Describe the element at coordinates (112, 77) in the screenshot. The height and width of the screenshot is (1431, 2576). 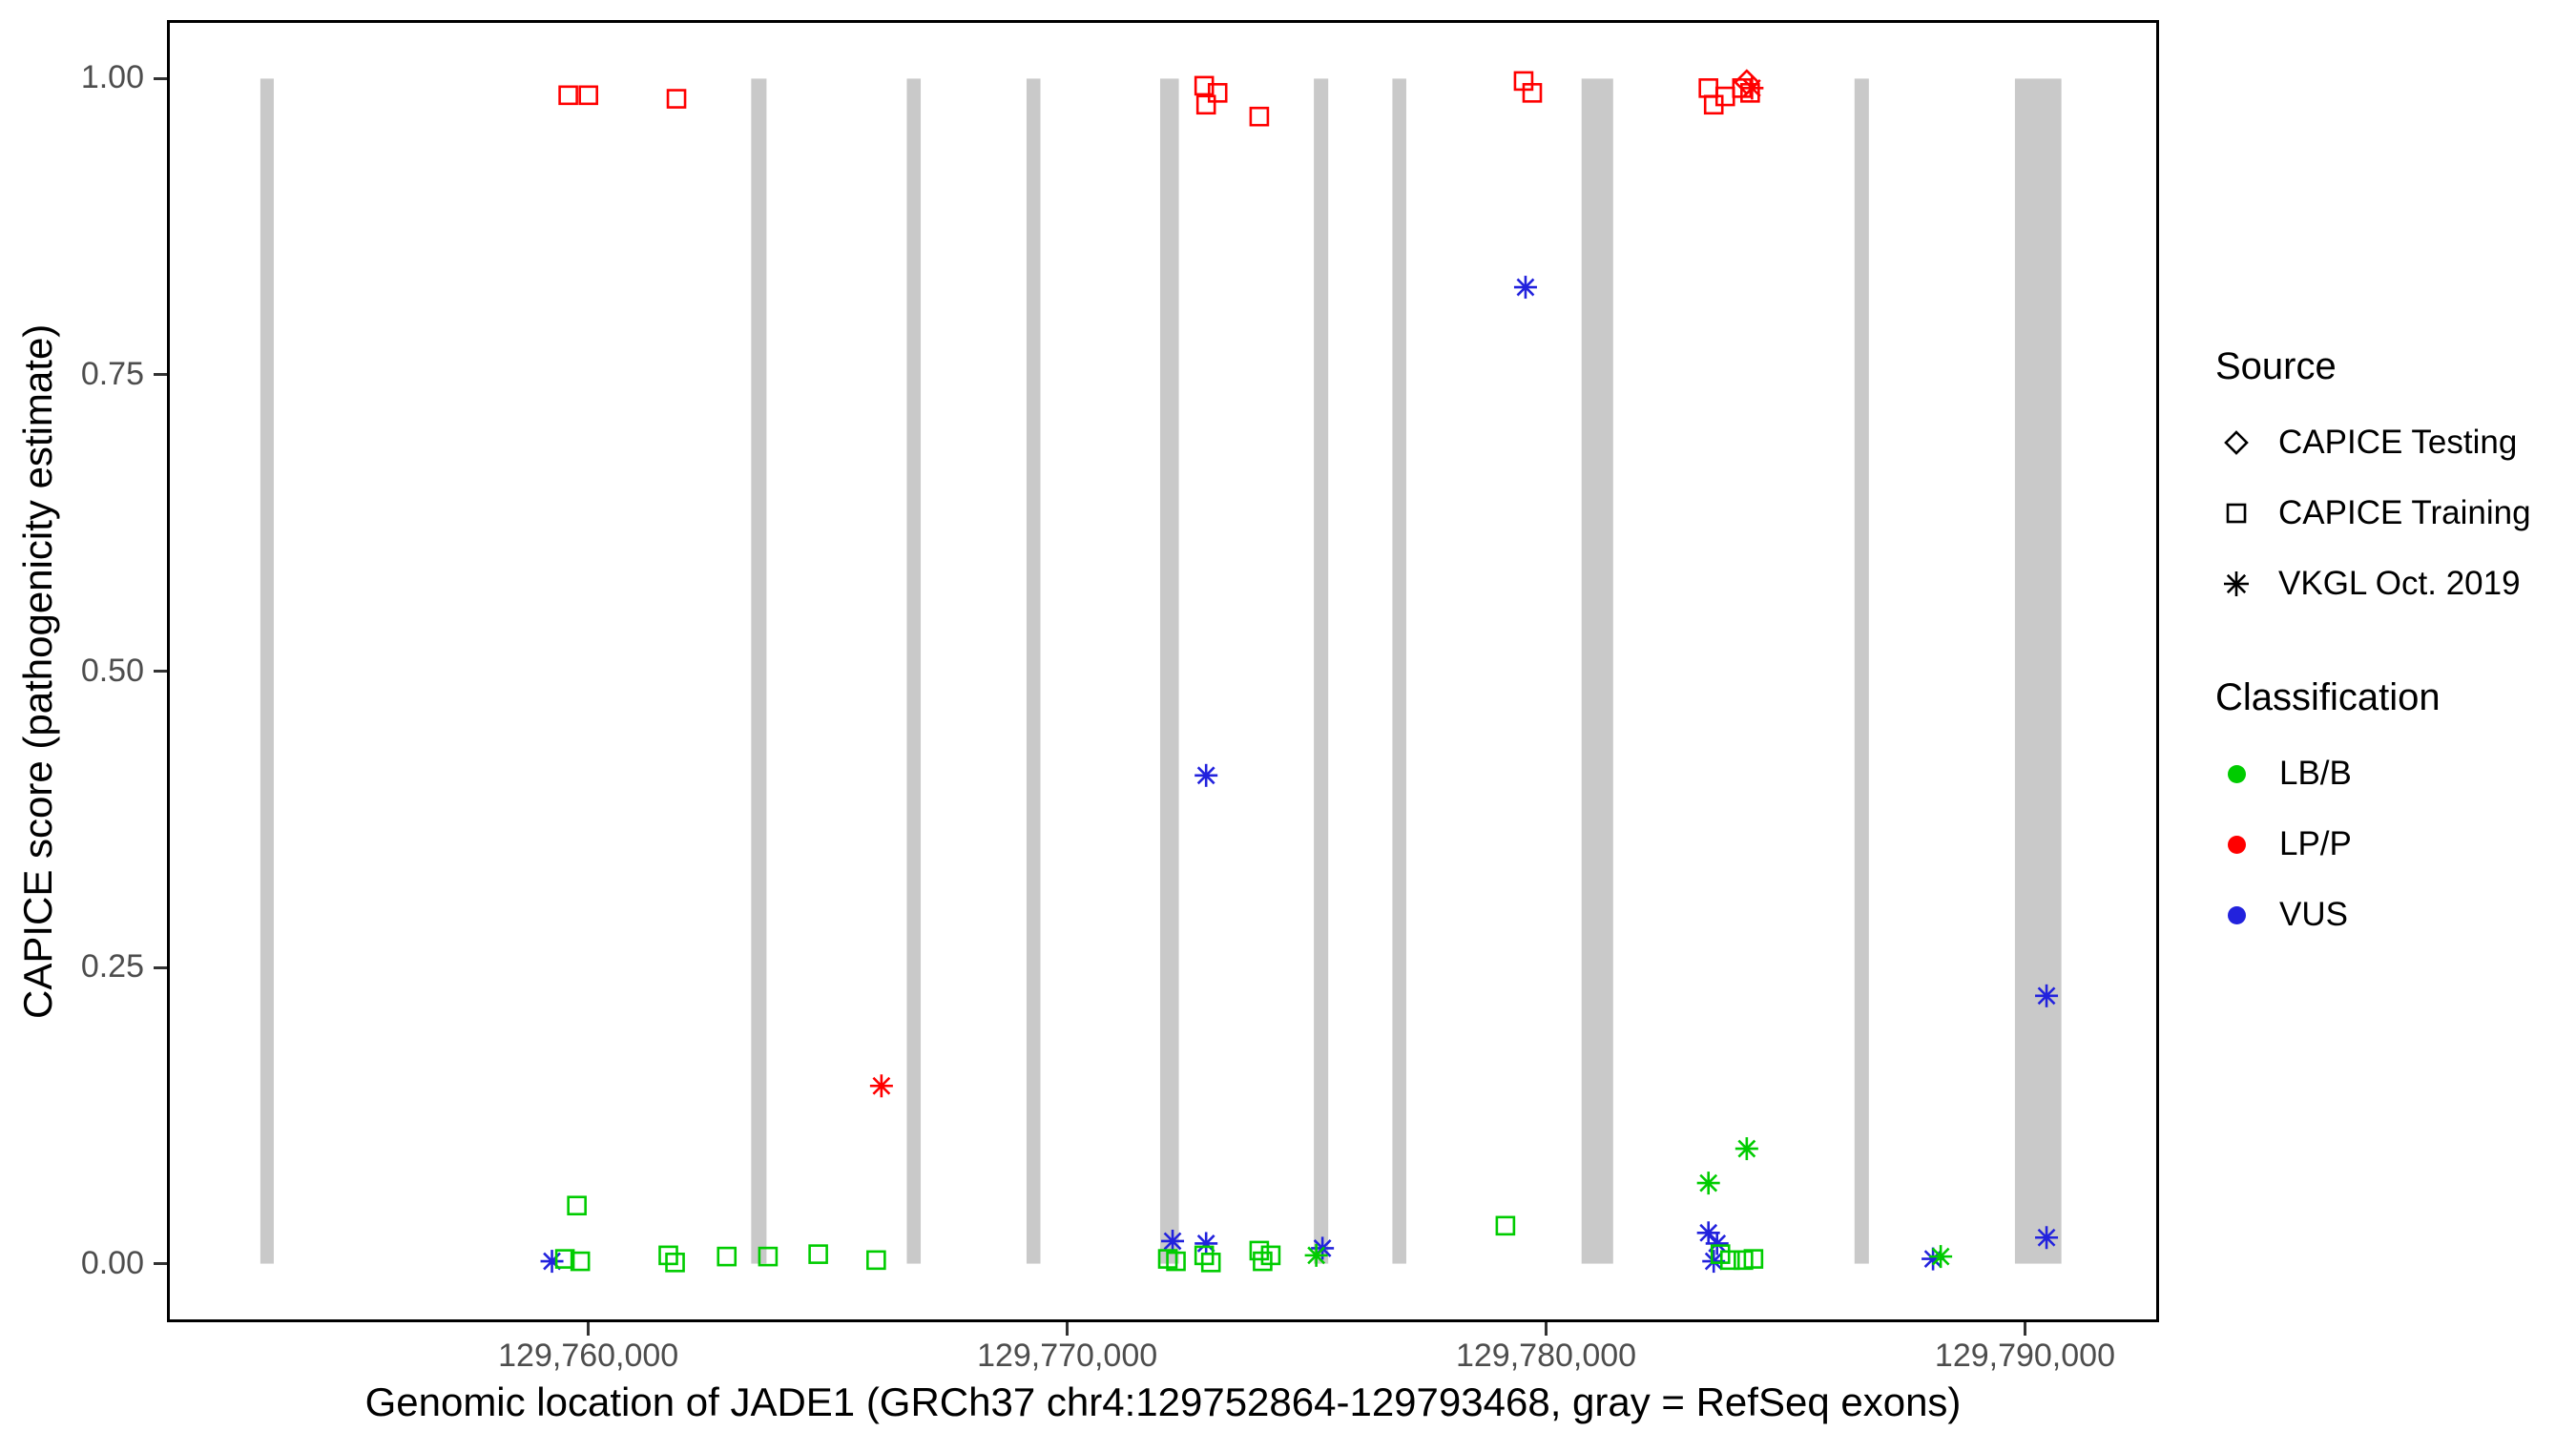
I see `y-tick-label: 1.00` at that location.